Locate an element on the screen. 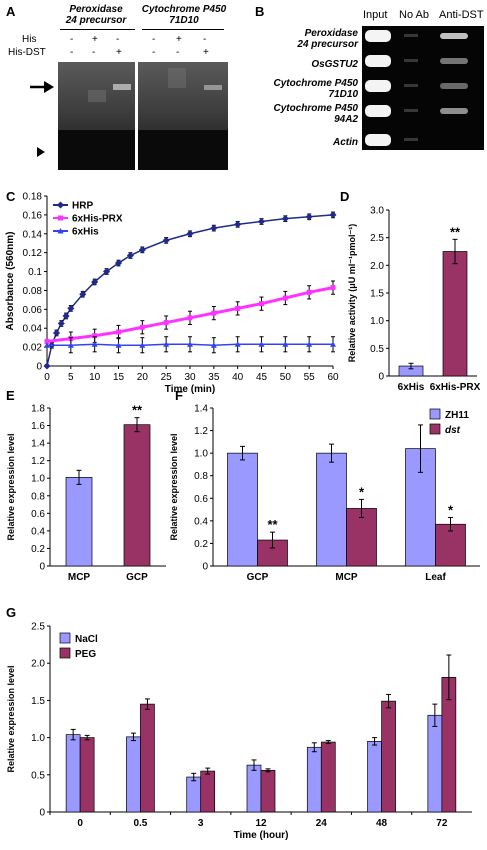 This screenshot has width=487, height=850. x-tick-label: 3 is located at coordinates (201, 823).